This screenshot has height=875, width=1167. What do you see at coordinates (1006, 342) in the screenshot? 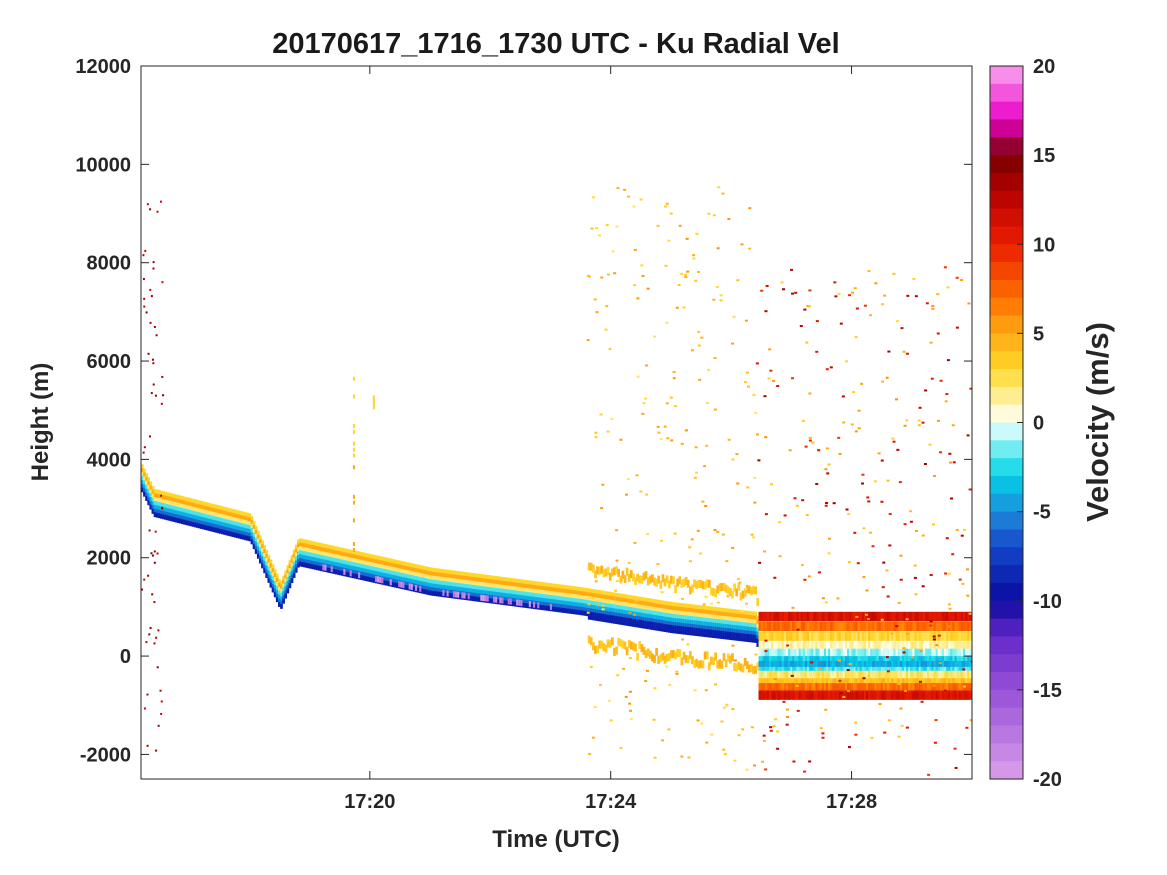
I see `colorbar-segment` at bounding box center [1006, 342].